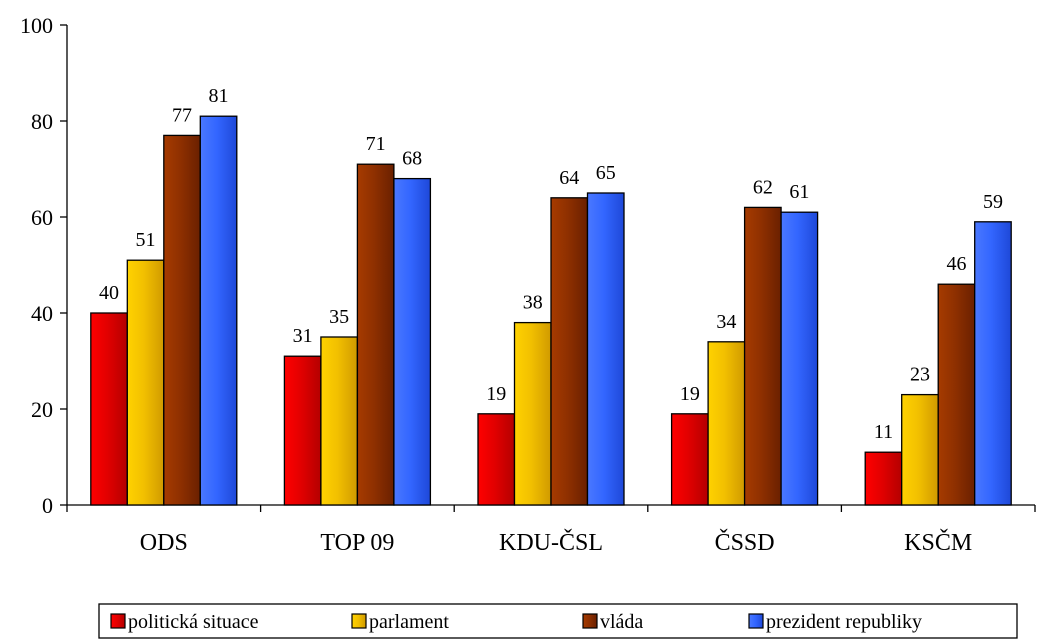 The image size is (1053, 643). What do you see at coordinates (146, 240) in the screenshot?
I see `data-label: 51` at bounding box center [146, 240].